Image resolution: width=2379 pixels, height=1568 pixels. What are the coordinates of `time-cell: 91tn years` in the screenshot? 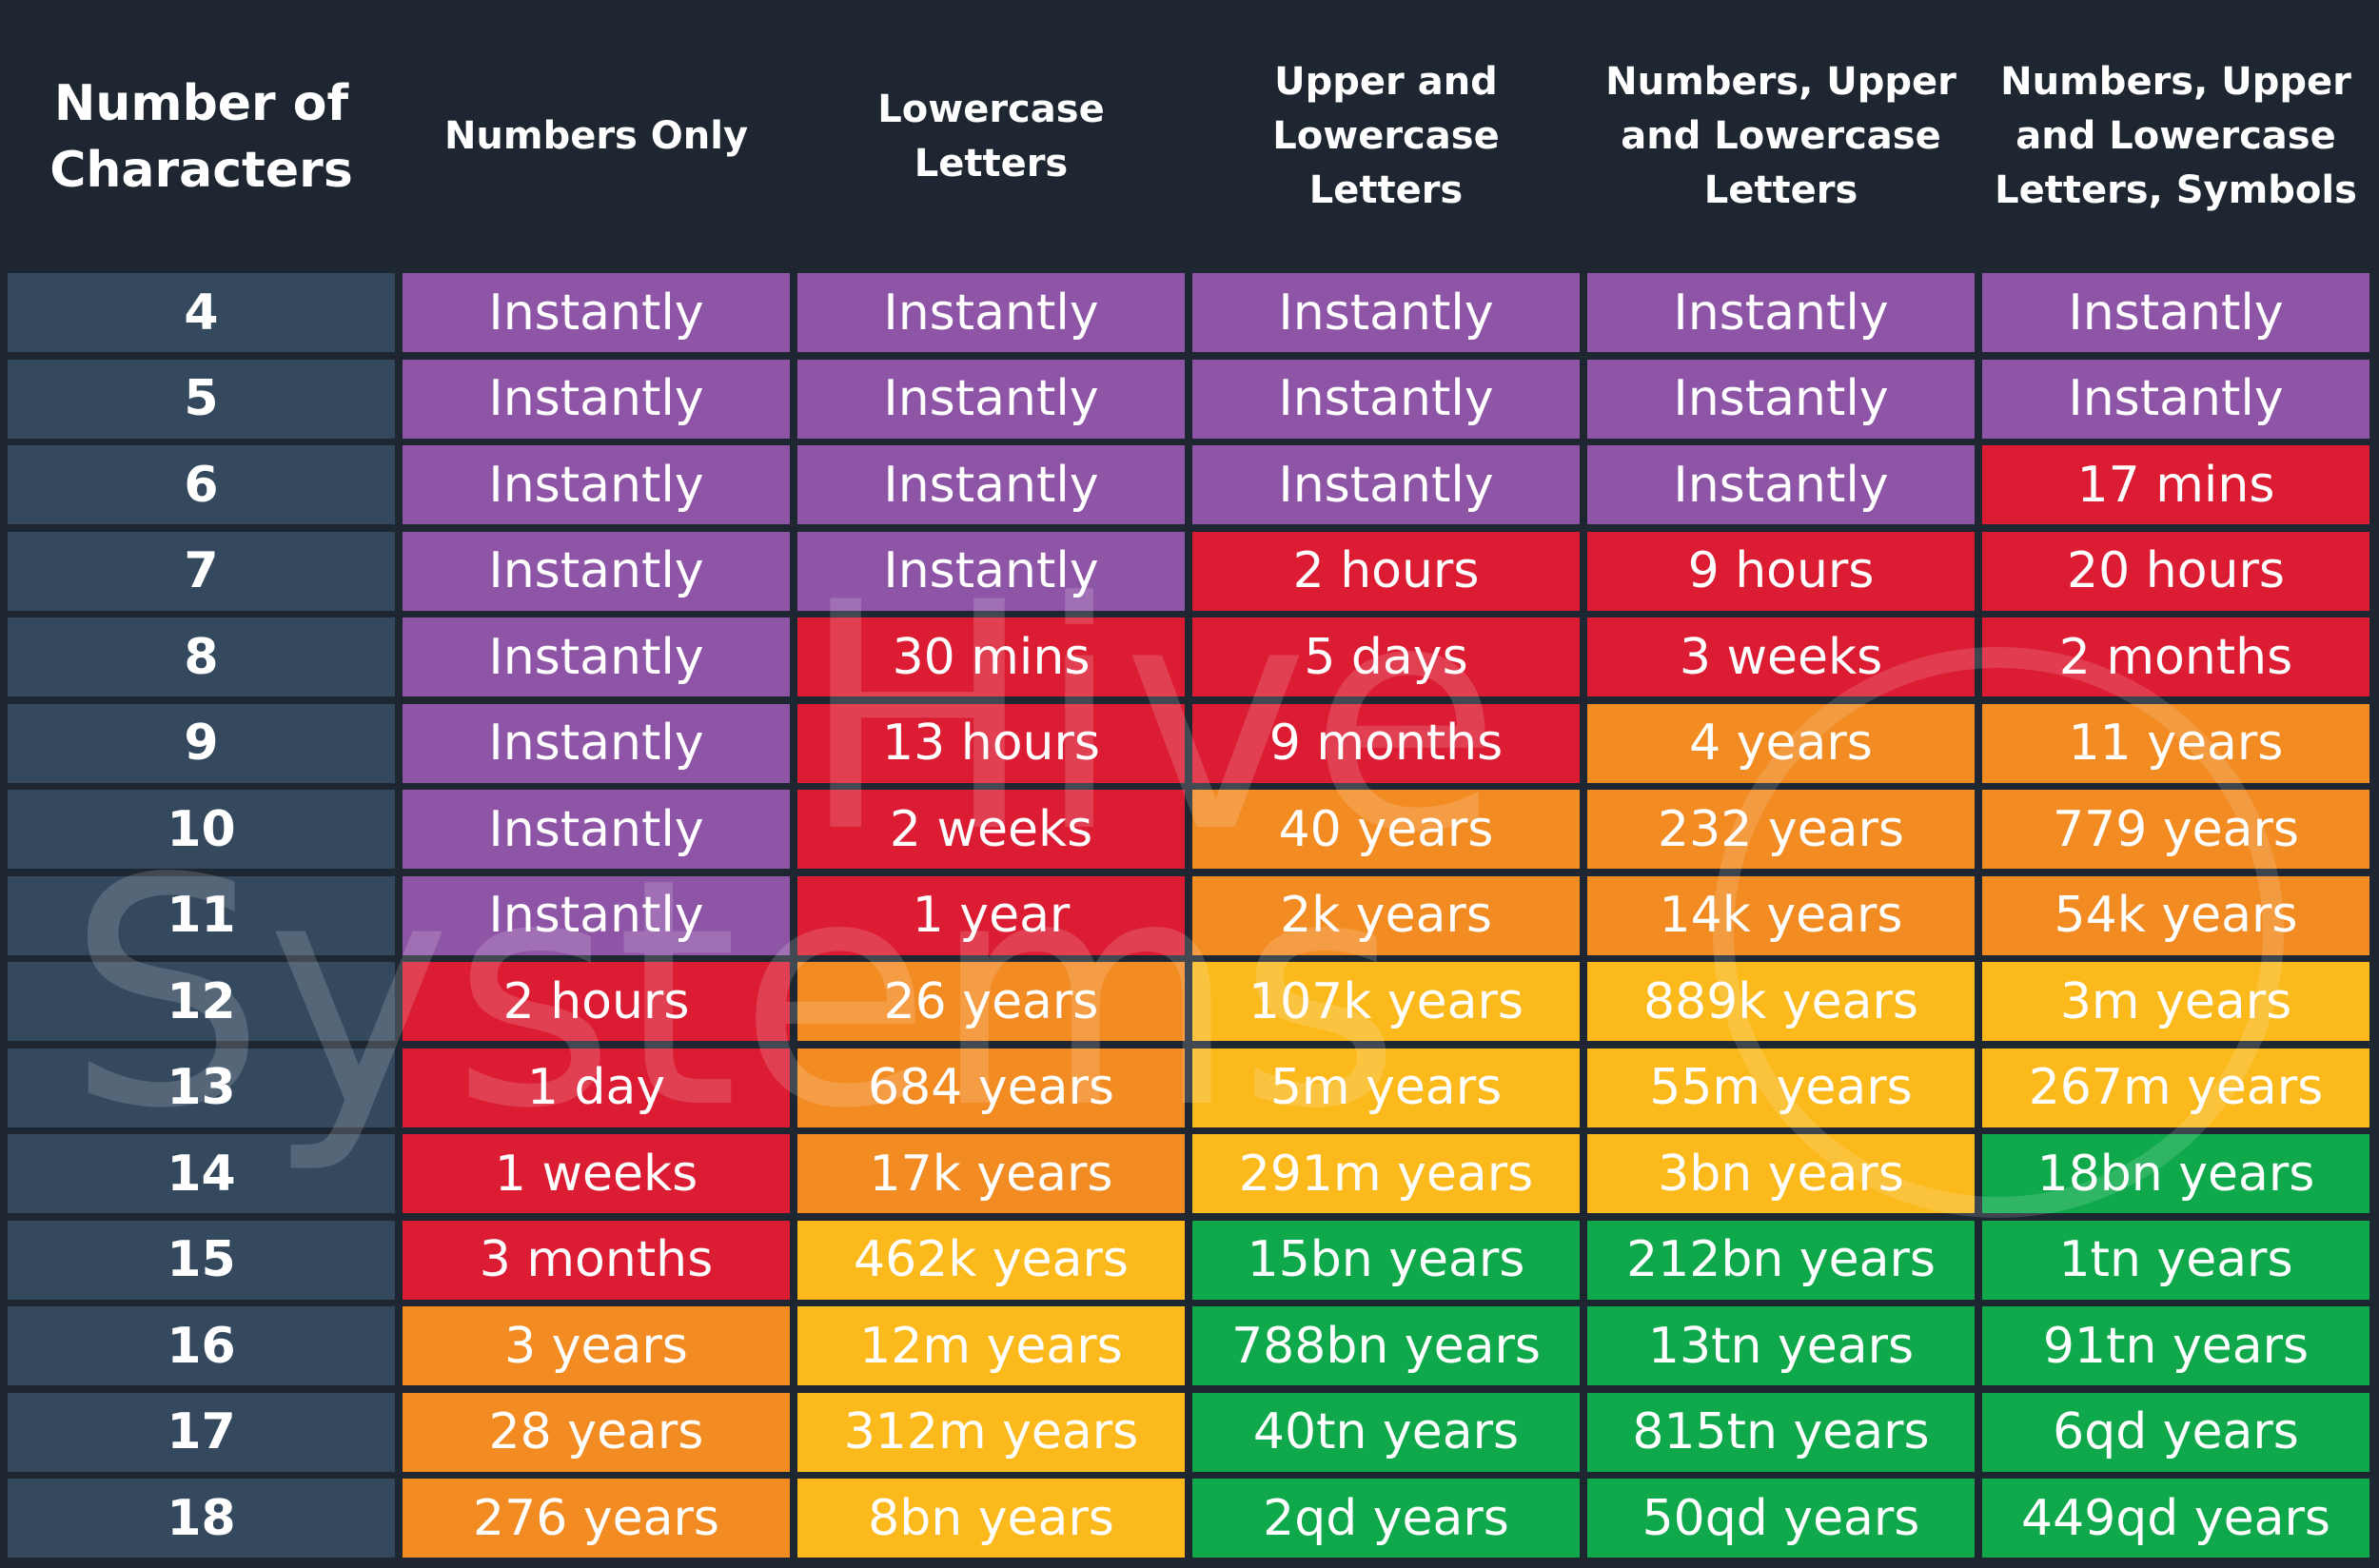 It's located at (2175, 1345).